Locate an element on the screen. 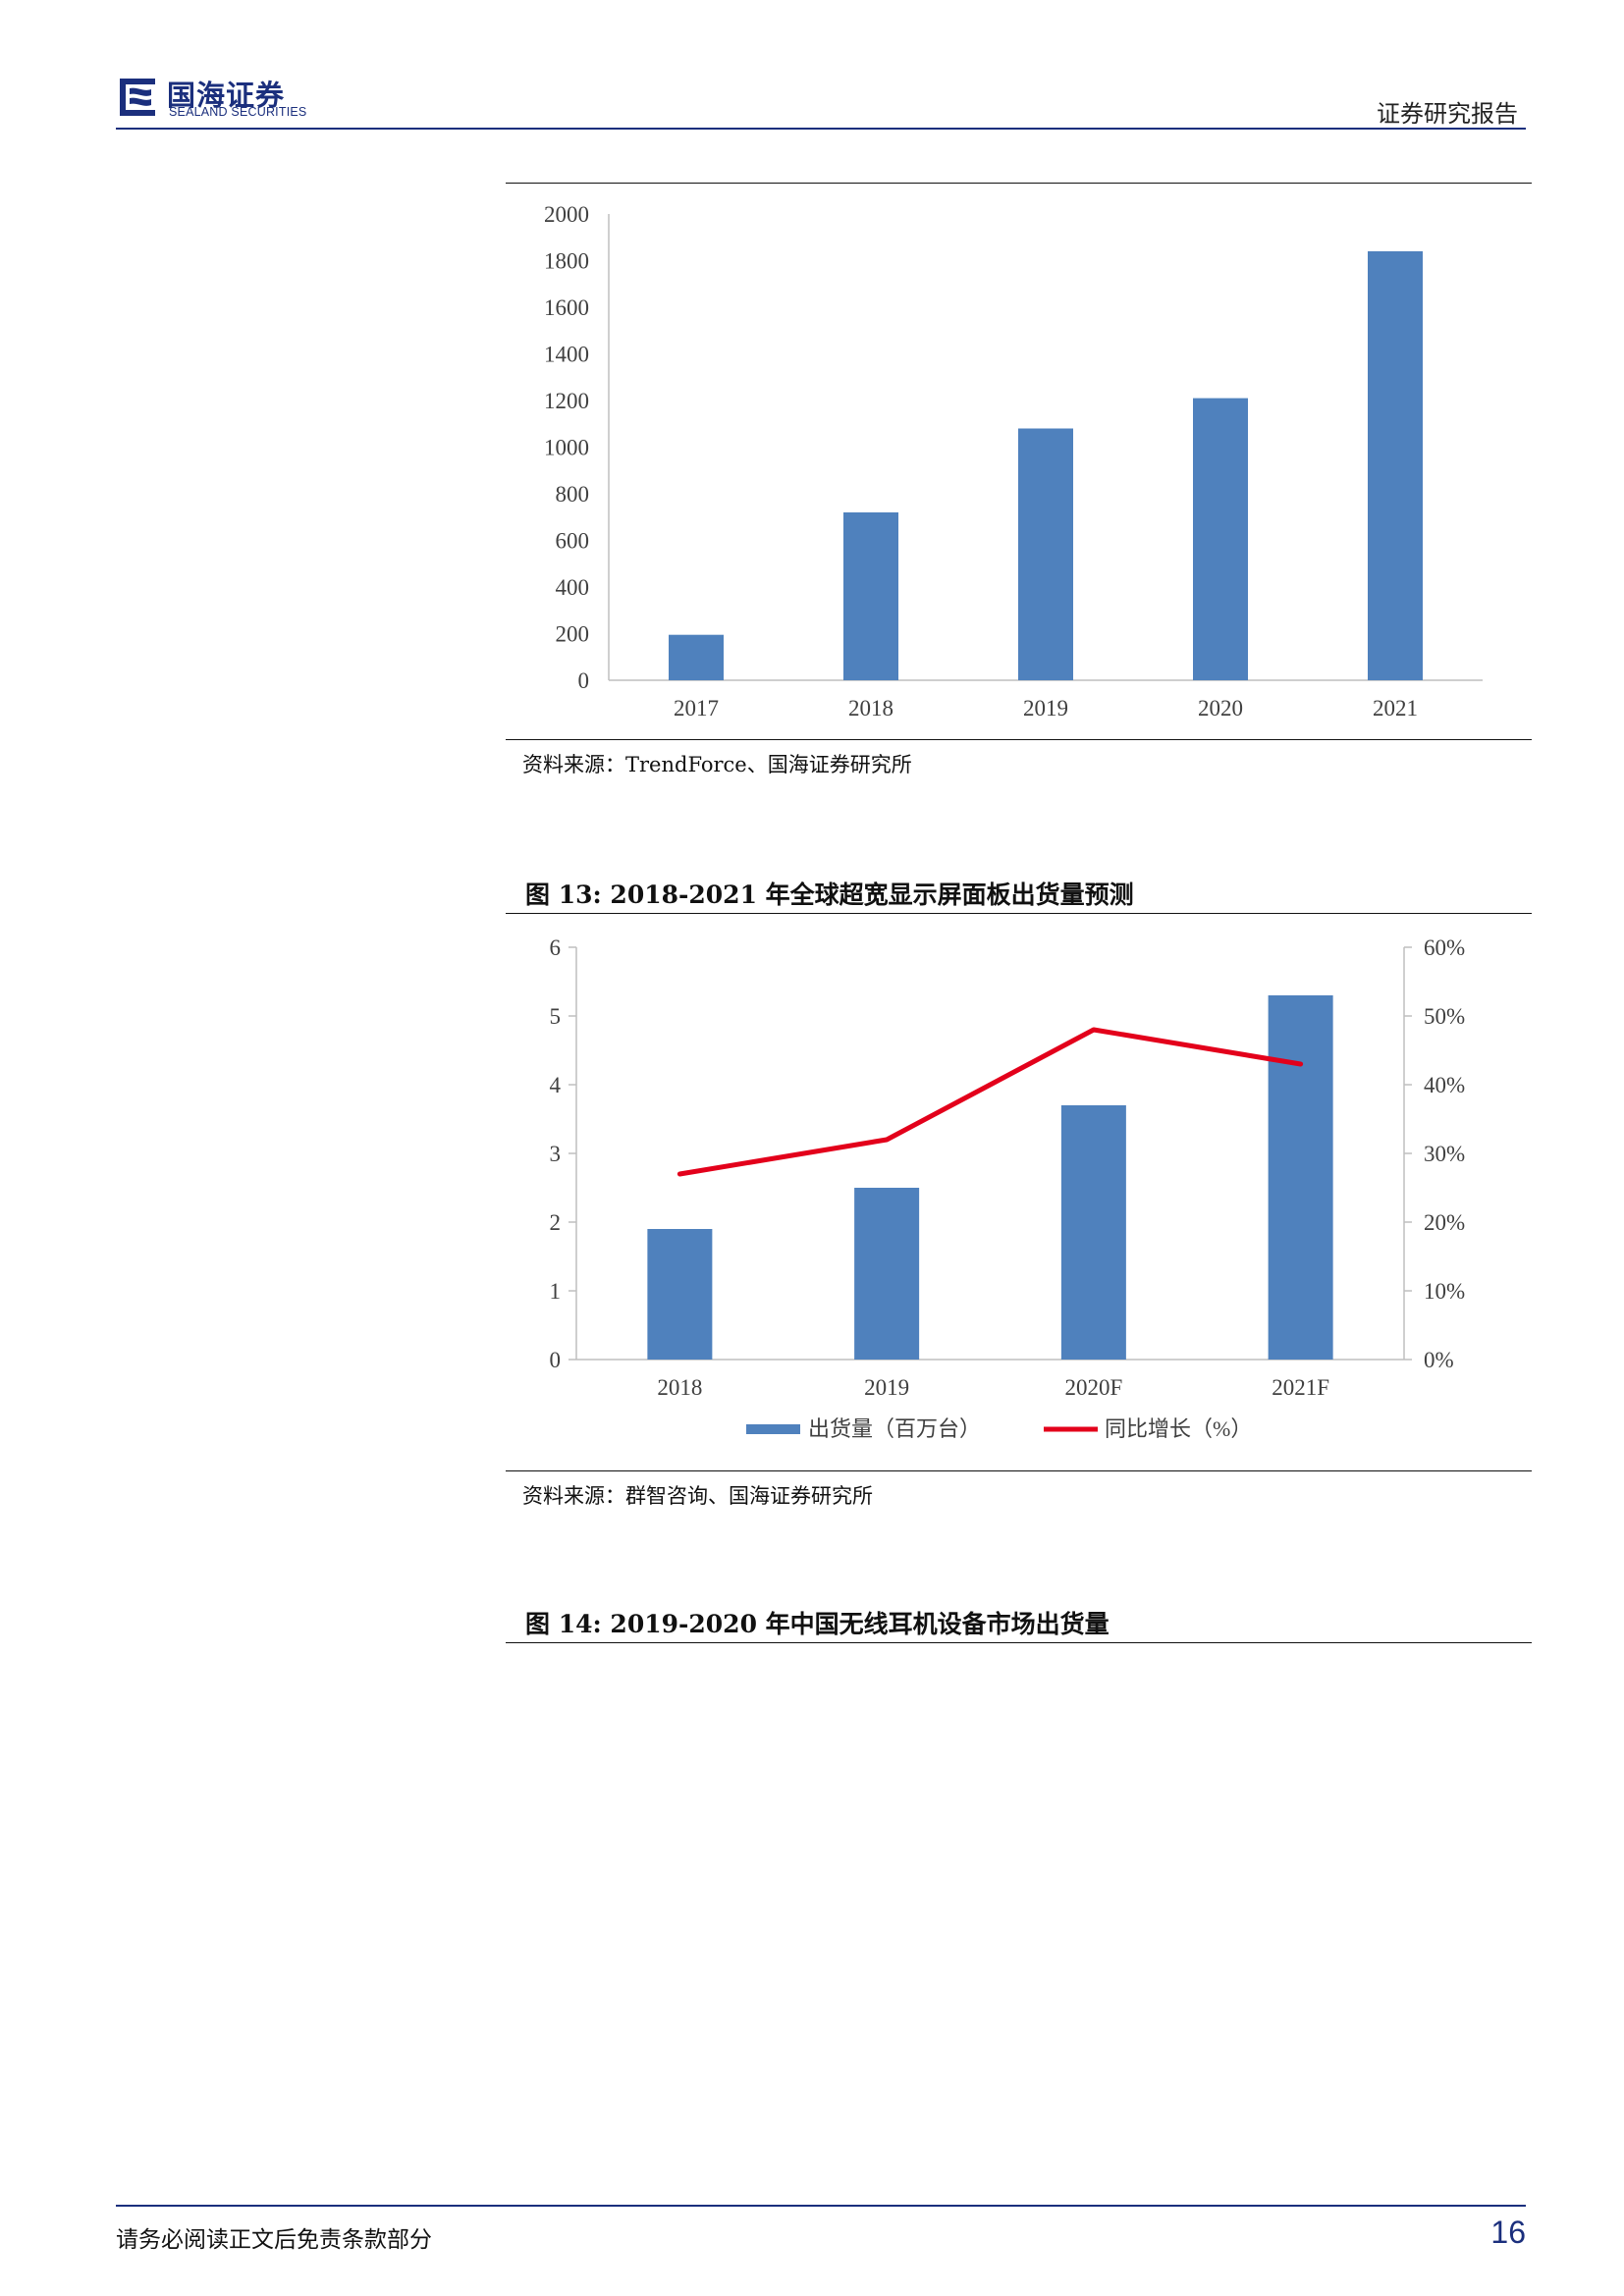 The image size is (1624, 2296). brand-name-cn: 国海证券 is located at coordinates (226, 95).